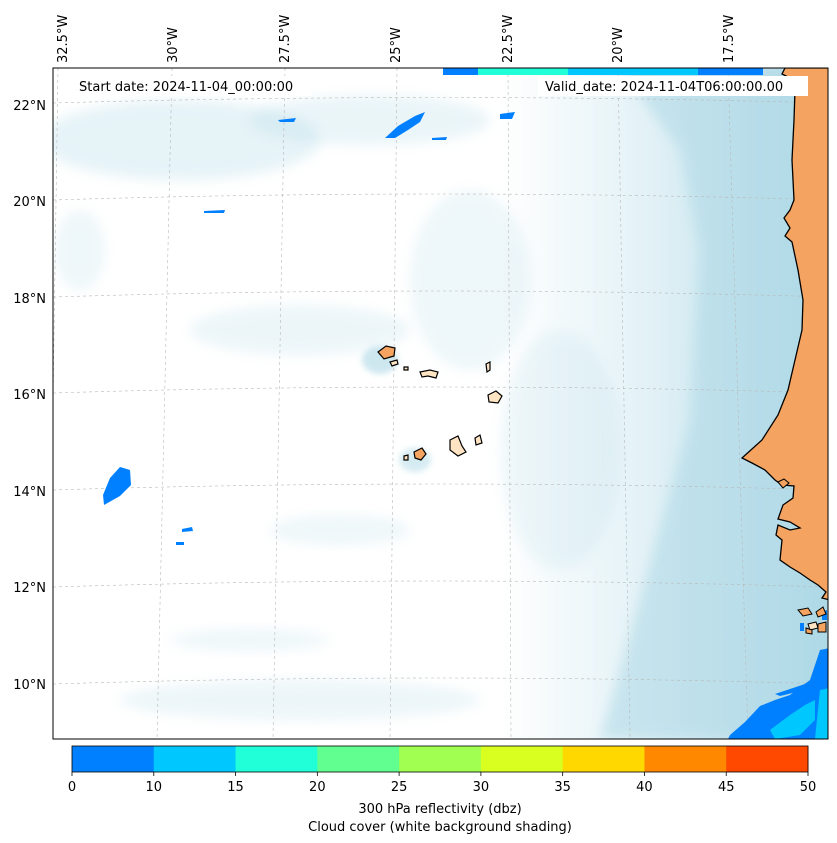 This screenshot has width=837, height=843. Describe the element at coordinates (784, 334) in the screenshot. I see `africa-coast` at that location.